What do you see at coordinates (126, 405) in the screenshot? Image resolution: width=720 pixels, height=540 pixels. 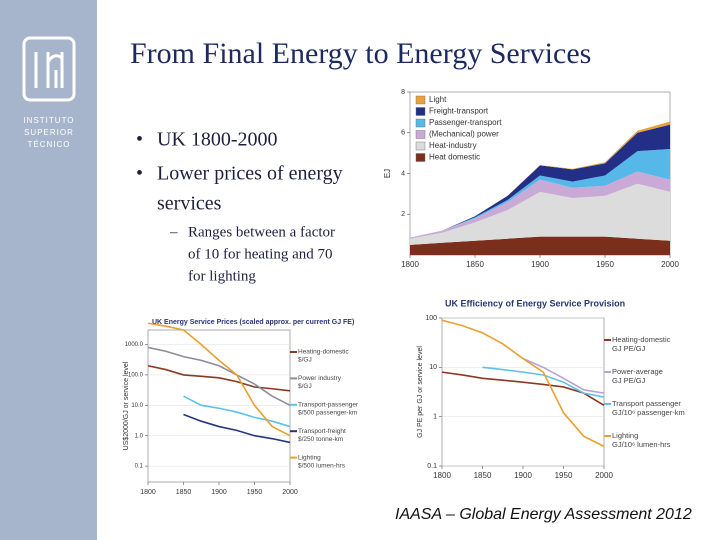 I see `y-axis-label: US$2000/GJ or service level` at bounding box center [126, 405].